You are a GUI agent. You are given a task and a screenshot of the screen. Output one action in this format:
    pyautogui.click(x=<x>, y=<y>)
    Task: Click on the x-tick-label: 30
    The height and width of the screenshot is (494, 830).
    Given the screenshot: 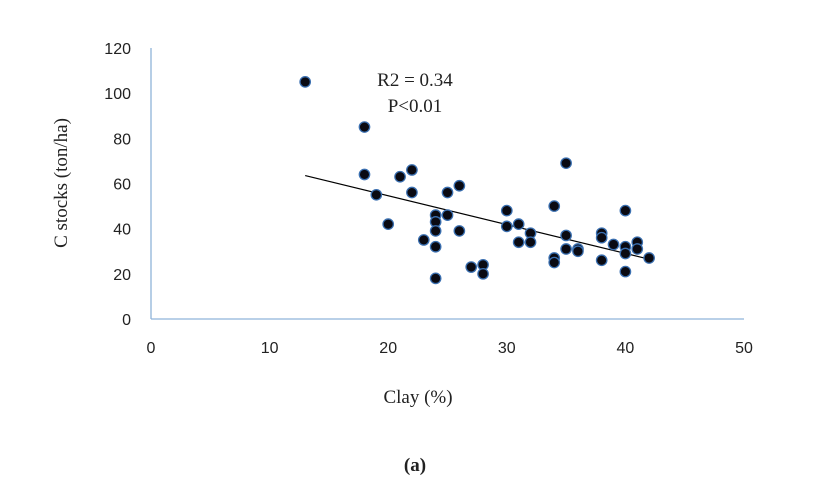 What is the action you would take?
    pyautogui.click(x=507, y=348)
    